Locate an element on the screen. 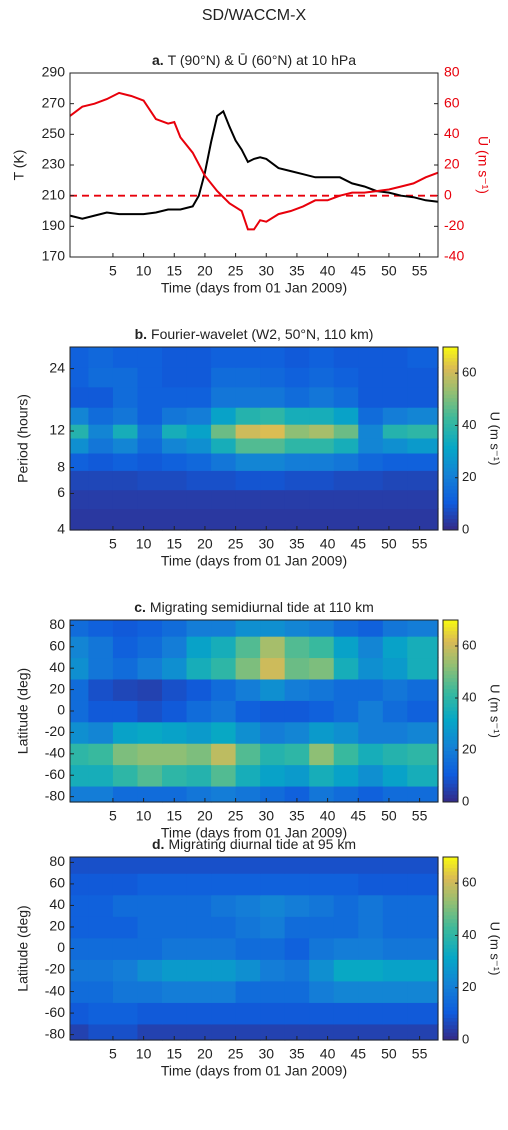  x-tick-label: 50 is located at coordinates (389, 544).